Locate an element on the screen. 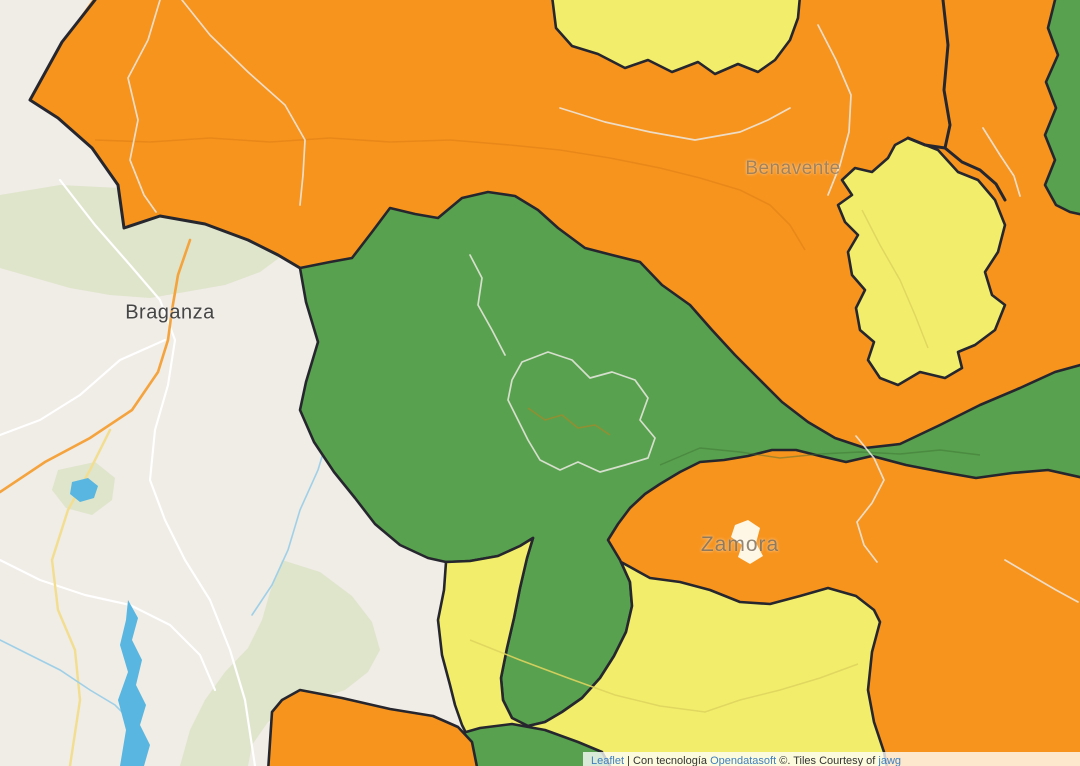 The height and width of the screenshot is (766, 1080). attribution-tiles-credit: . Tiles Courtesy of is located at coordinates (833, 760).